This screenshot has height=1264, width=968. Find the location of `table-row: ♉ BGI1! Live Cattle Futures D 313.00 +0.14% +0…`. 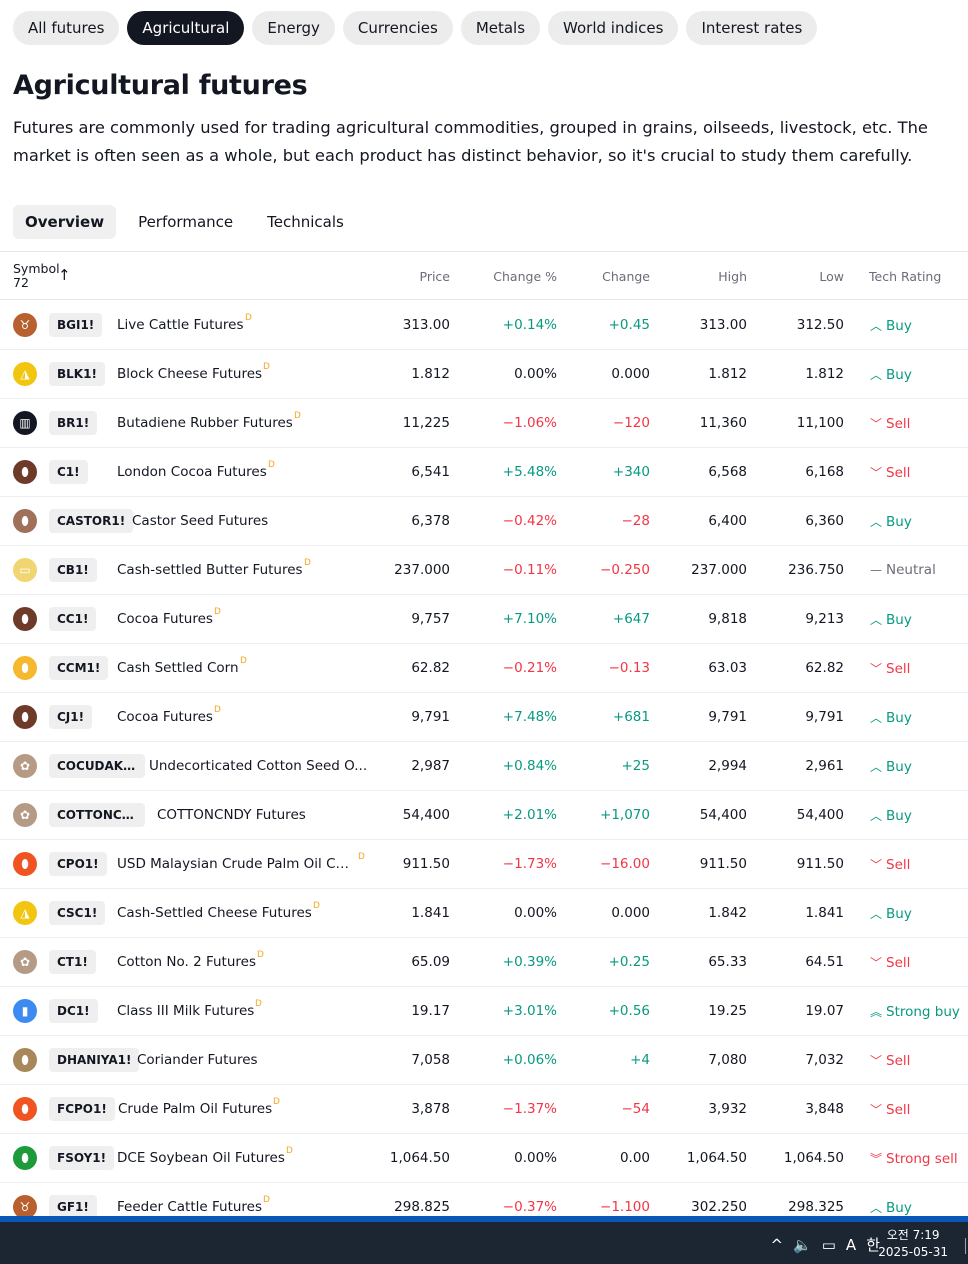

table-row: ♉ BGI1! Live Cattle Futures D 313.00 +0.14% +0… is located at coordinates (484, 325).